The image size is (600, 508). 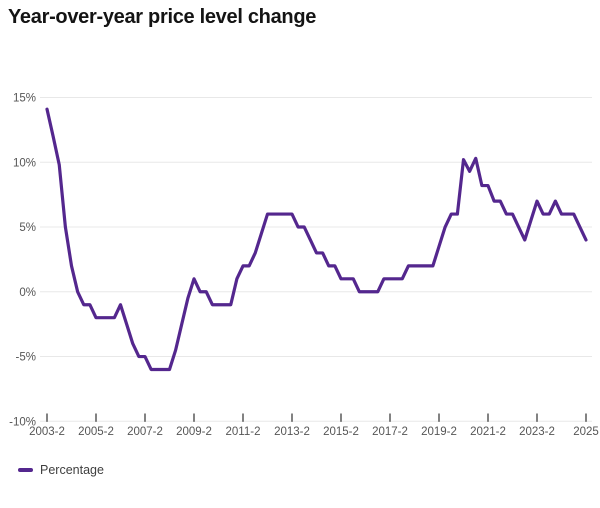 What do you see at coordinates (537, 432) in the screenshot?
I see `x-tick-label: 2023-2` at bounding box center [537, 432].